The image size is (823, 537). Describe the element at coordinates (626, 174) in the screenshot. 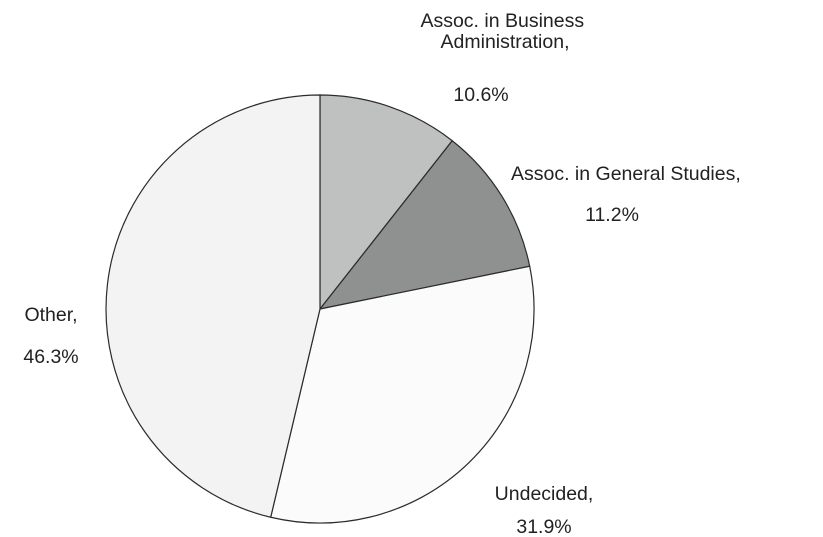

I see `slice-label-general-studies: Assoc. in General Studies,` at that location.